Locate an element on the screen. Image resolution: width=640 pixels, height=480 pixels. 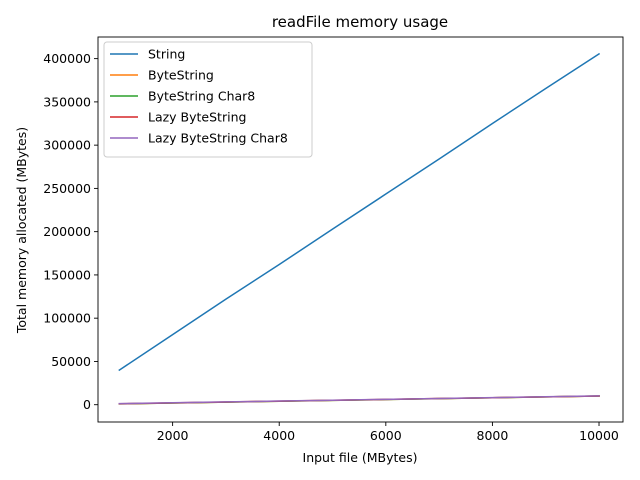
y-tick-label: 50000 is located at coordinates (71, 361).